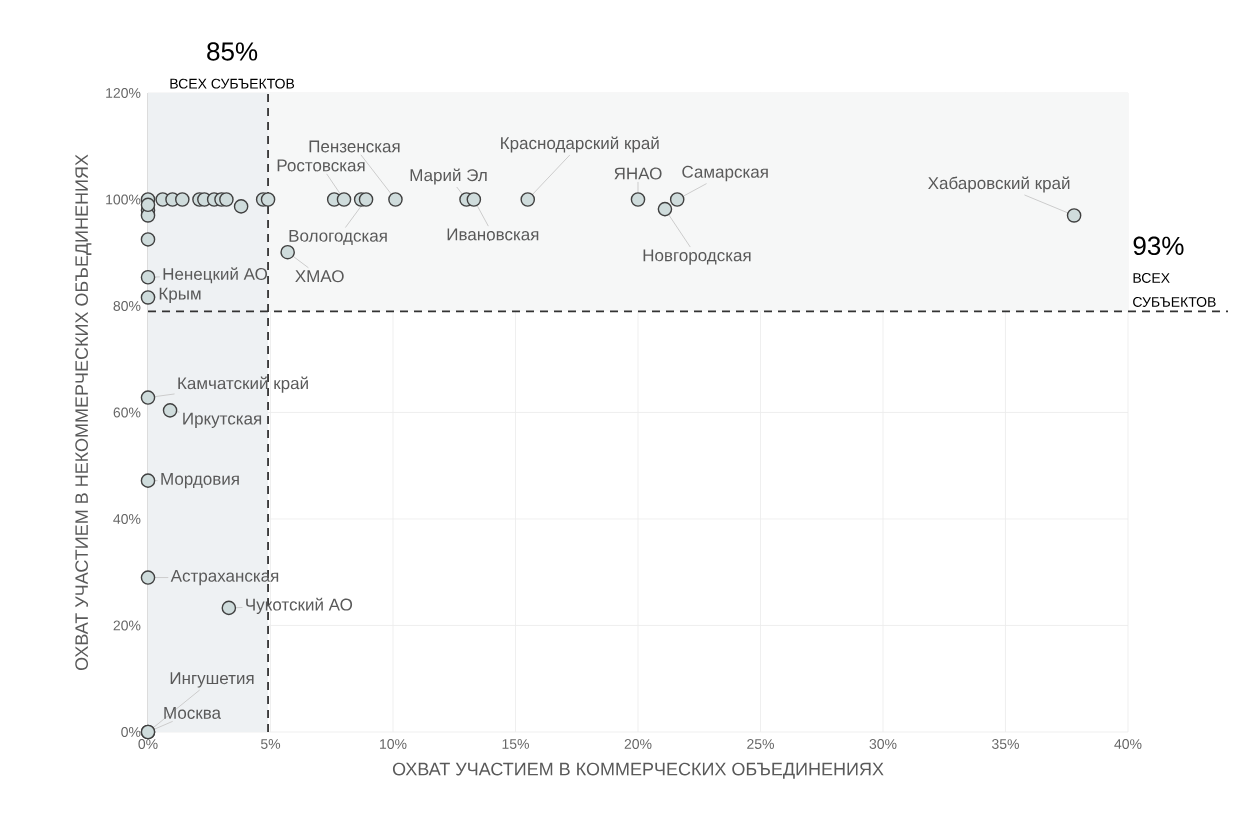  Describe the element at coordinates (224, 577) in the screenshot. I see `annotation: Астраханская` at that location.